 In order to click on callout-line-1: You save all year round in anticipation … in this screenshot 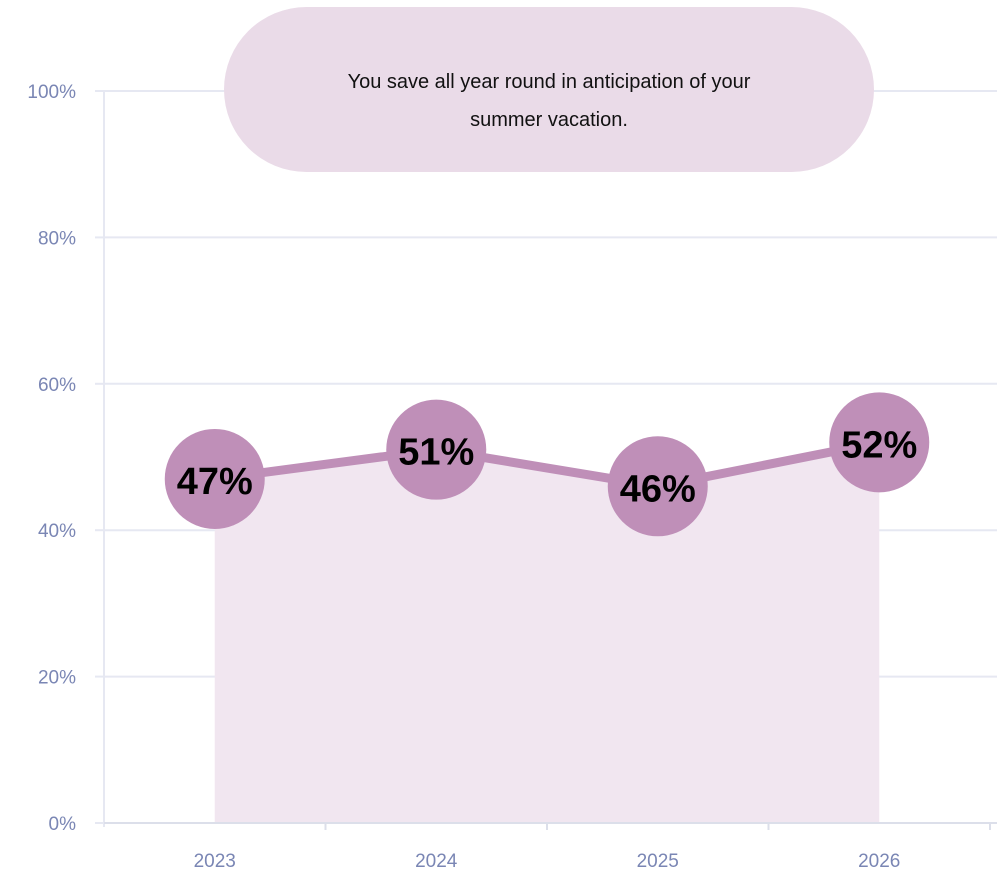, I will do `click(549, 82)`.